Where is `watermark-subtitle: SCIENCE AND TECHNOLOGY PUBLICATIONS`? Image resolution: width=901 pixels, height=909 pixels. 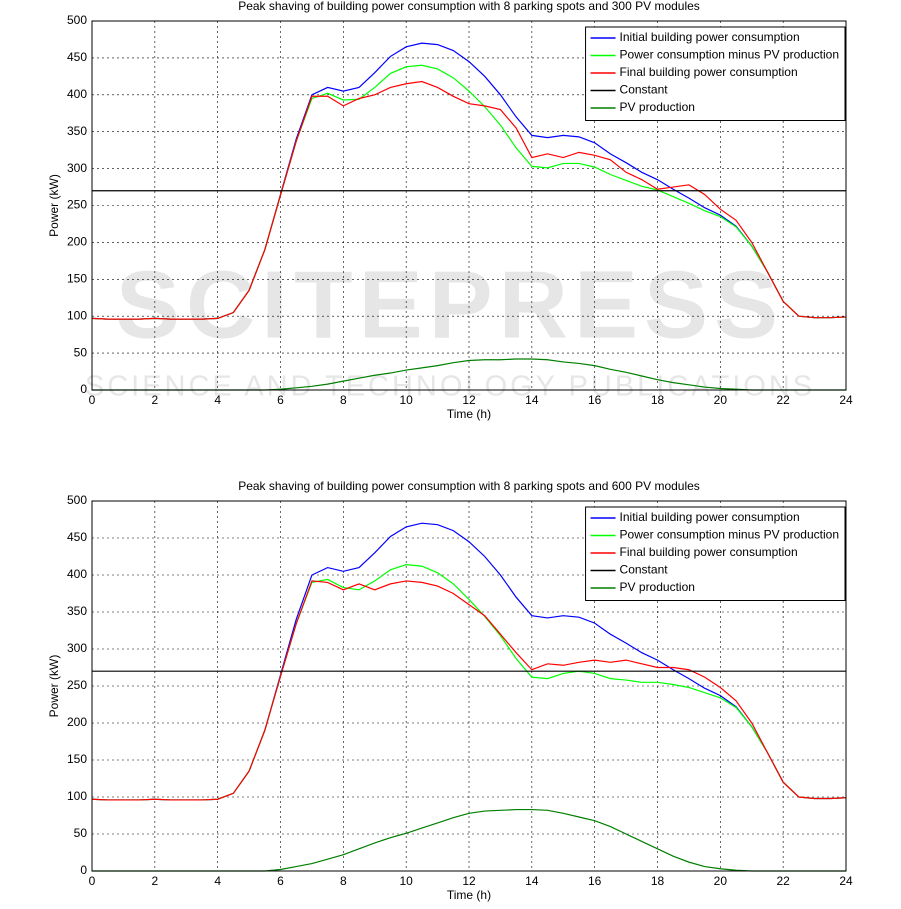
watermark-subtitle: SCIENCE AND TECHNOLOGY PUBLICATIONS is located at coordinates (450, 387).